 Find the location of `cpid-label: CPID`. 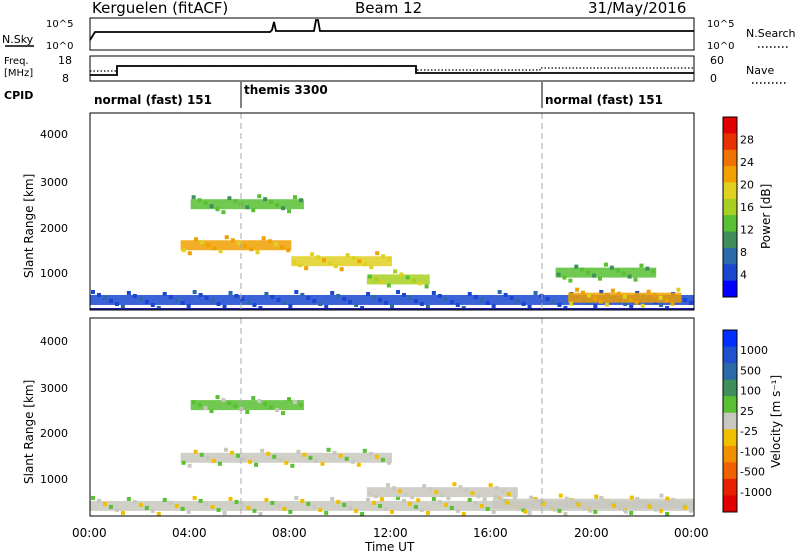

cpid-label: CPID is located at coordinates (18, 95).